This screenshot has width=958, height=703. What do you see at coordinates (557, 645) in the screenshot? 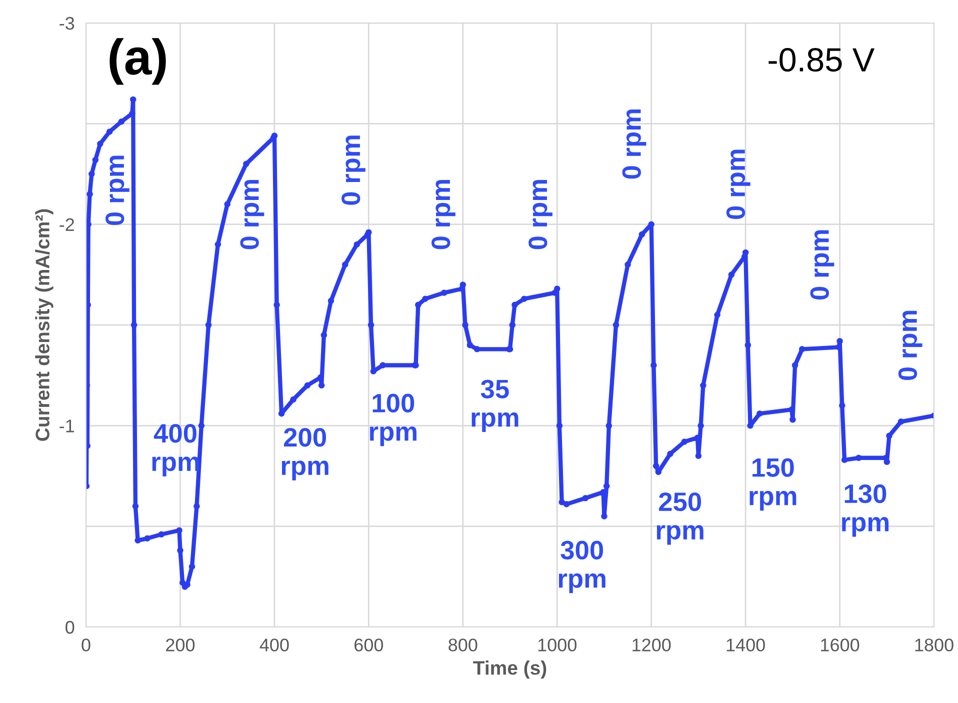
I see `x-tick-label: 1000` at bounding box center [557, 645].